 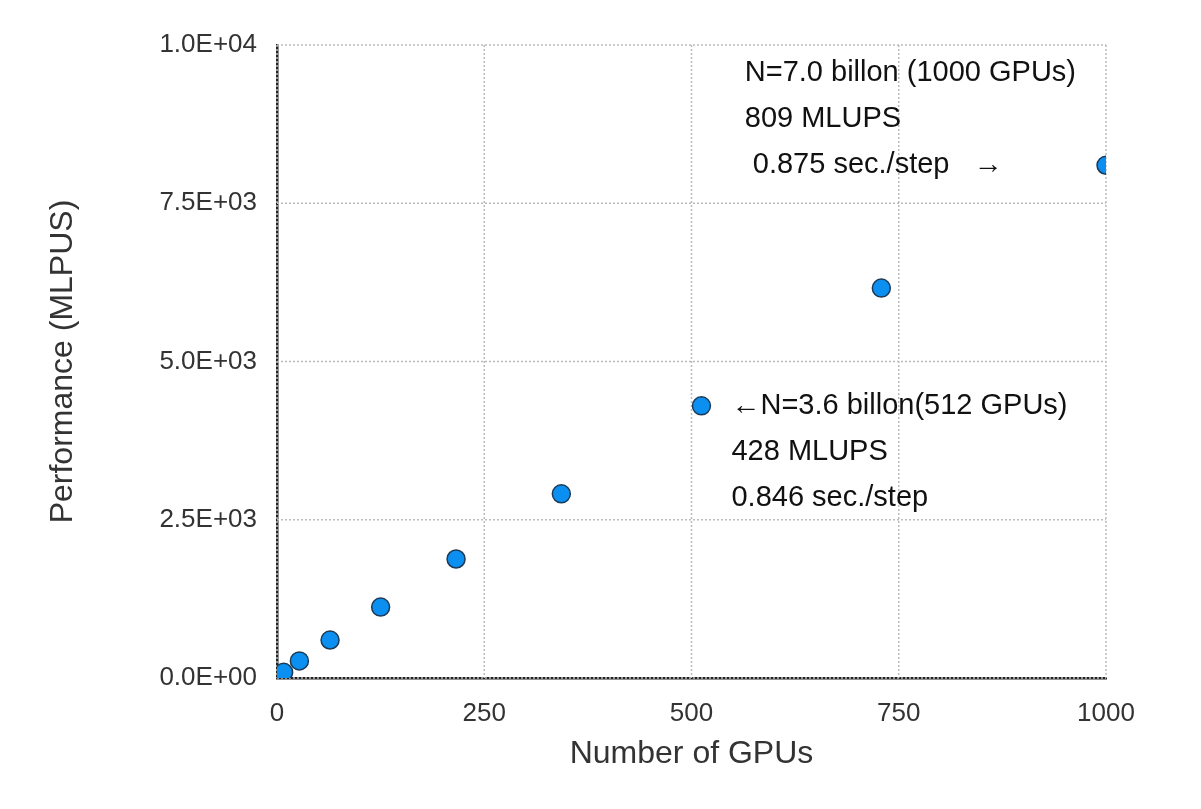 What do you see at coordinates (208, 201) in the screenshot?
I see `y-tick-label: 7.5E+03` at bounding box center [208, 201].